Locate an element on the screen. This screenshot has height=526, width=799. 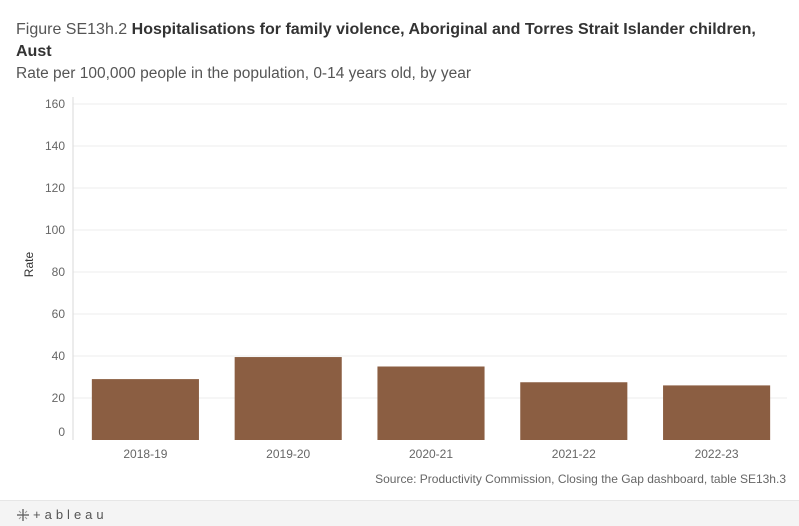
y-axis-ticks: 0 20 40 60 80 100 120 140 160 is located at coordinates (55, 268).